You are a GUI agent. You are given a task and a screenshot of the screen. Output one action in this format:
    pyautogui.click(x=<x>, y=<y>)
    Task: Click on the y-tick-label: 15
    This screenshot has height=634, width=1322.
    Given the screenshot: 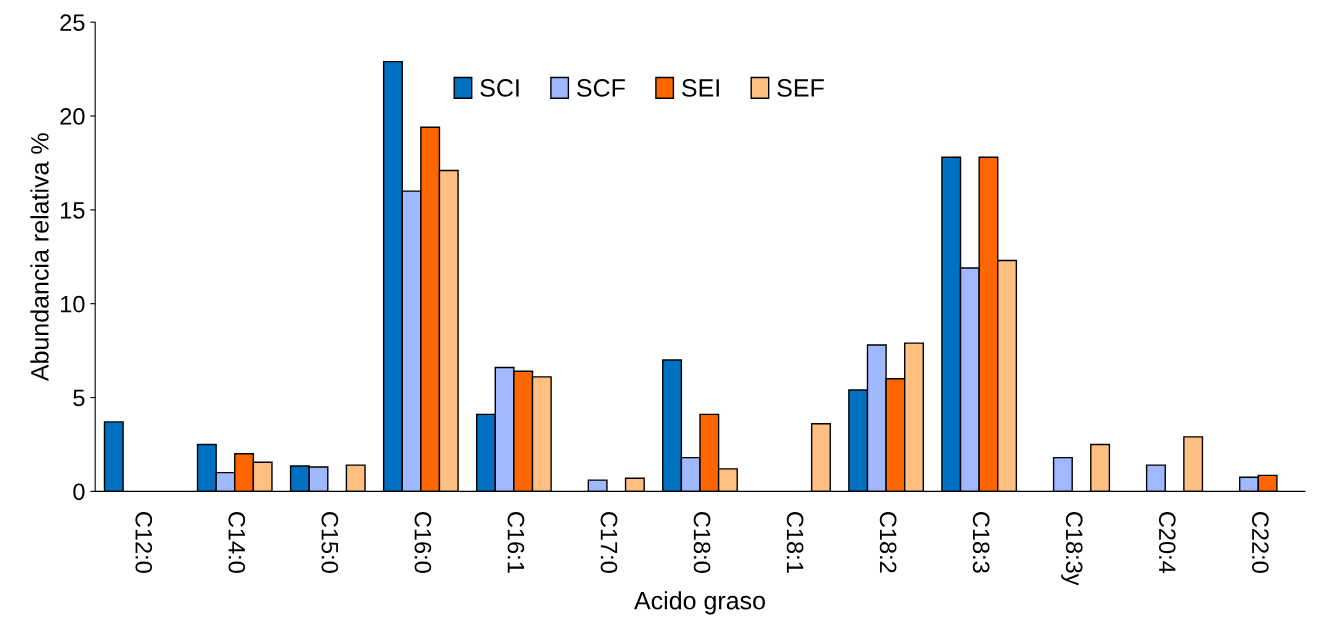 What is the action you would take?
    pyautogui.click(x=73, y=210)
    